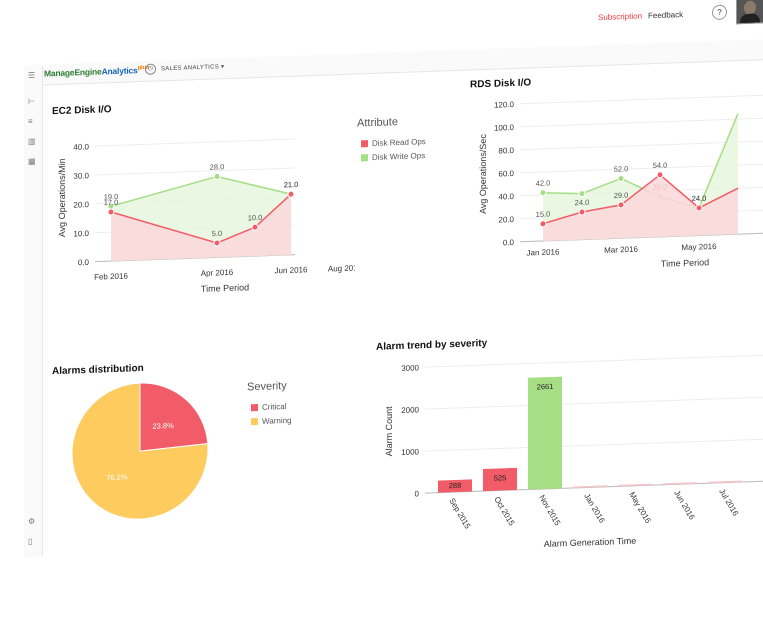 The height and width of the screenshot is (639, 763). I want to click on rds-data-label: 42.0, so click(543, 183).